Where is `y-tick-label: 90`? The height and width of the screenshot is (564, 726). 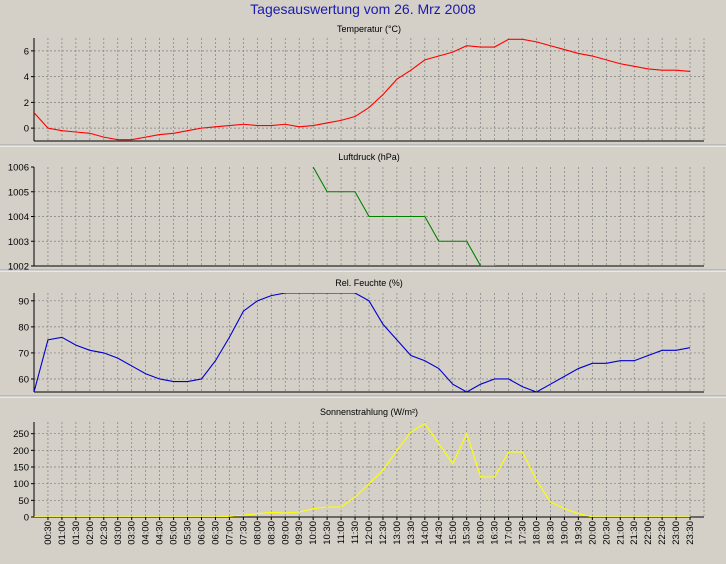
y-tick-label: 90 is located at coordinates (23, 301).